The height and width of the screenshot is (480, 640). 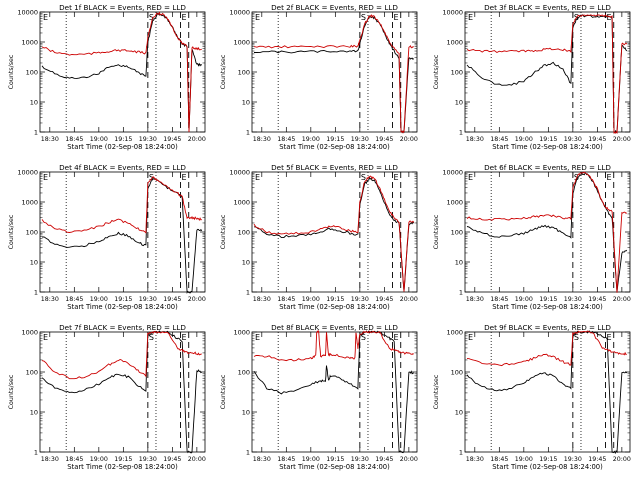 I want to click on chart-title: Det 2f BLACK = Events, RED = LLD, so click(x=334, y=7).